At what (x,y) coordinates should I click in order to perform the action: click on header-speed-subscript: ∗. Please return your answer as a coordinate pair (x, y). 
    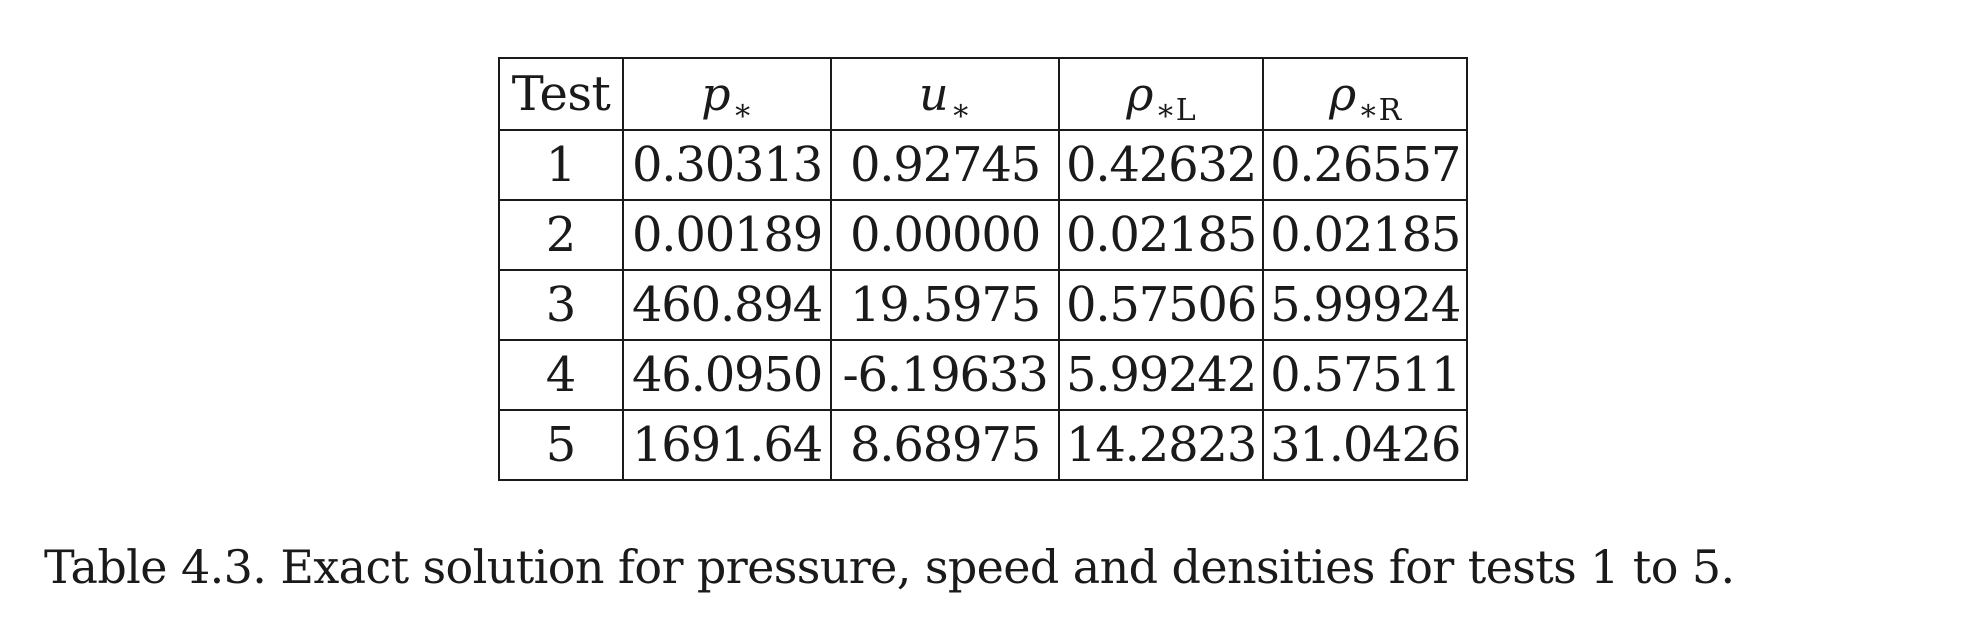
    Looking at the image, I should click on (961, 110).